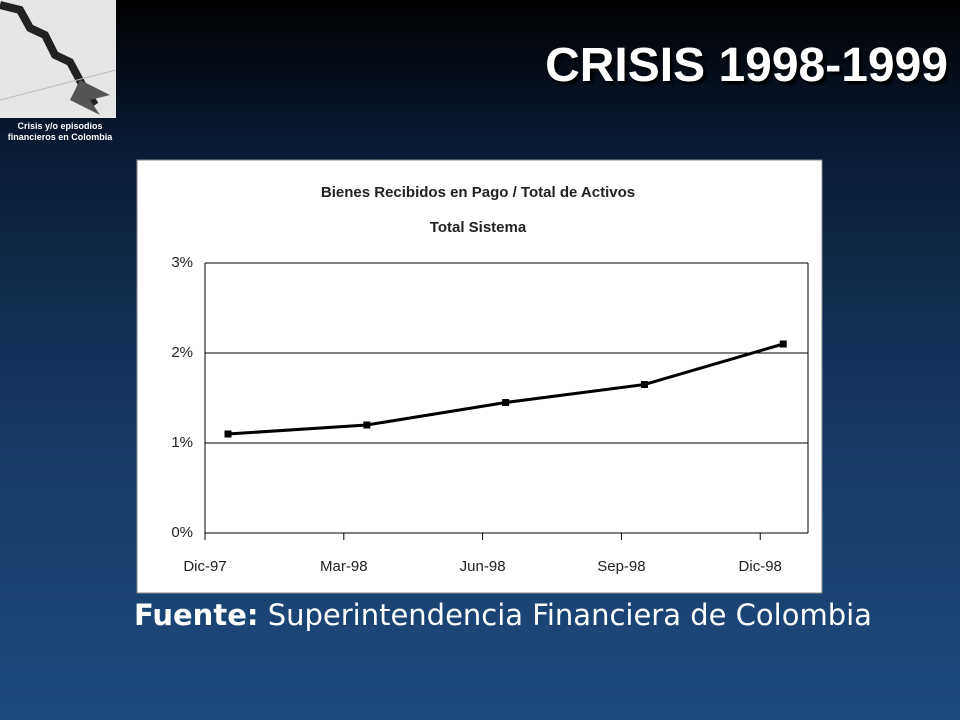 The image size is (960, 720). What do you see at coordinates (621, 566) in the screenshot?
I see `x-tick-label: Sep-98` at bounding box center [621, 566].